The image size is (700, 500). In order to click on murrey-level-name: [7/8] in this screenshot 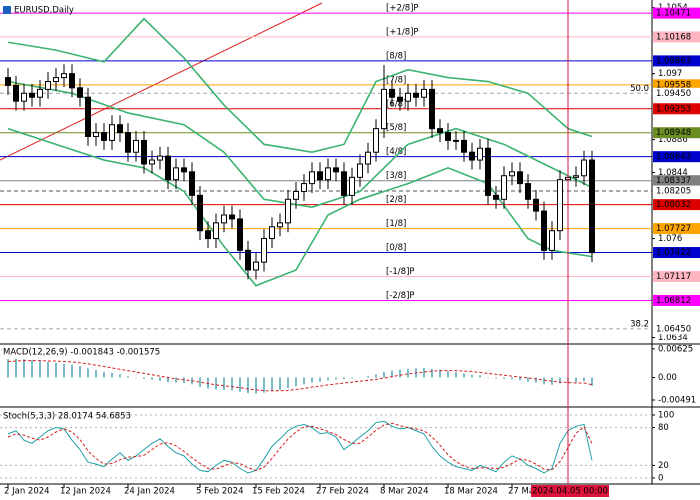, I will do `click(396, 80)`.